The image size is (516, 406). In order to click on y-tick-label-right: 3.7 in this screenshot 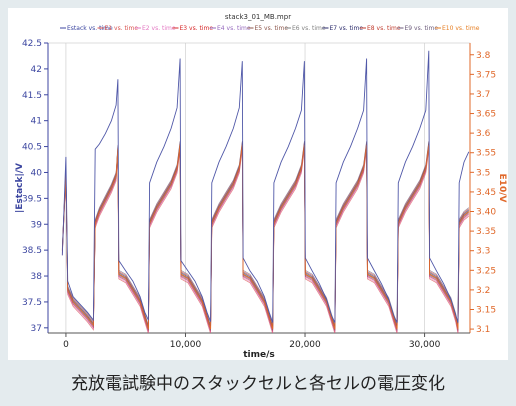, I will do `click(483, 95)`.